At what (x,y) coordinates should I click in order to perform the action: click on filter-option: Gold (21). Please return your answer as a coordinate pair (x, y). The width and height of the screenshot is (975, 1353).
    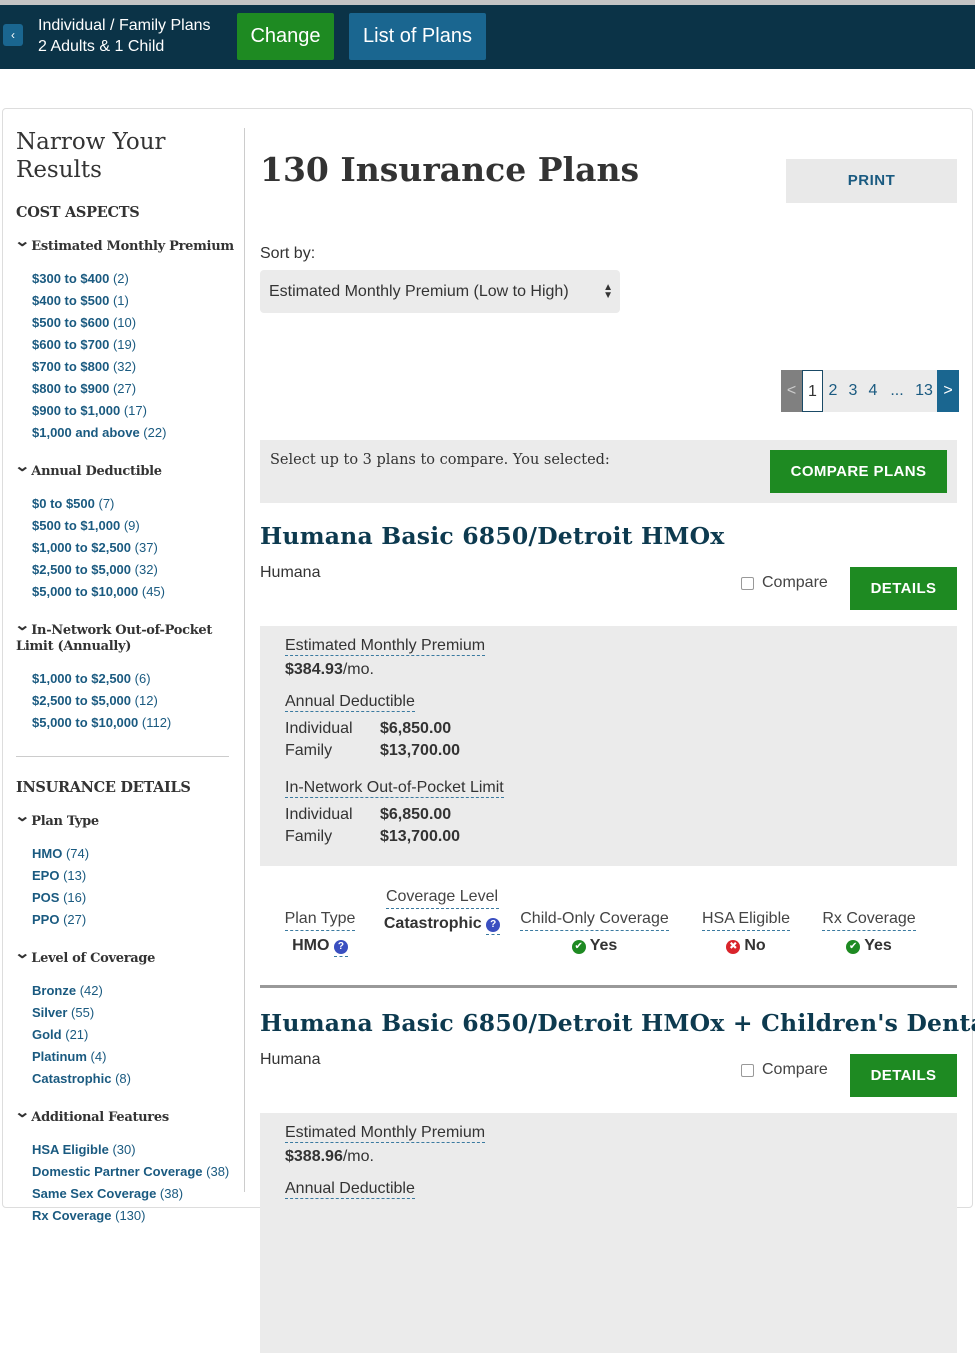
    Looking at the image, I should click on (138, 1035).